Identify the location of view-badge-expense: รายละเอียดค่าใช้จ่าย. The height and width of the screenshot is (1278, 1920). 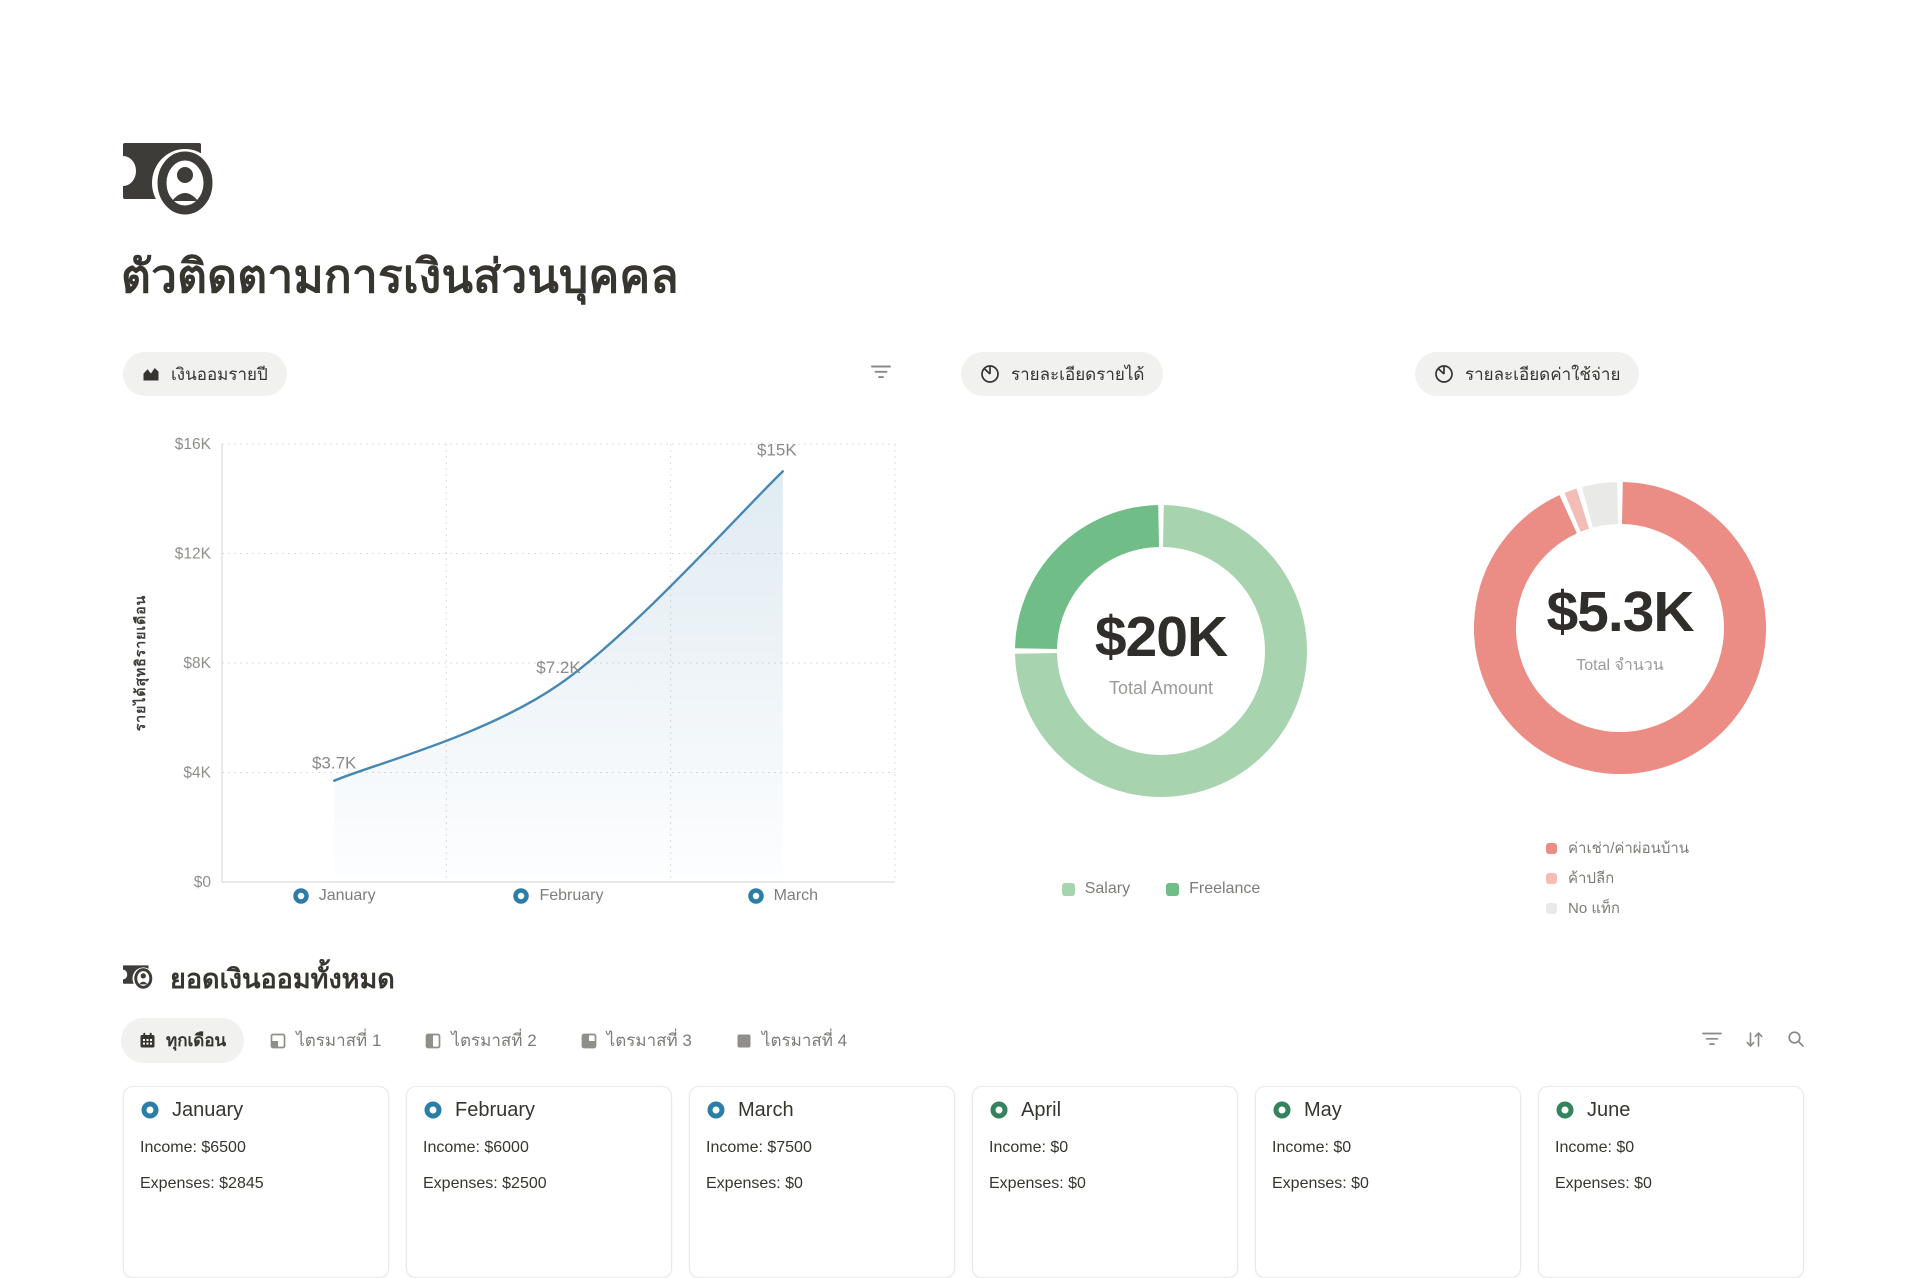
(1527, 374).